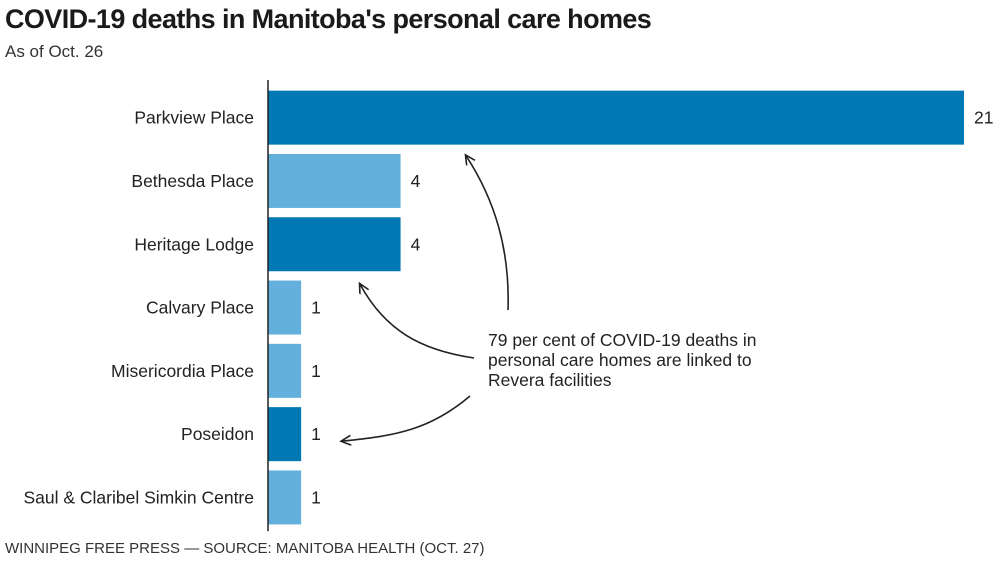 This screenshot has width=1000, height=561. What do you see at coordinates (192, 181) in the screenshot?
I see `category-label: Bethesda Place` at bounding box center [192, 181].